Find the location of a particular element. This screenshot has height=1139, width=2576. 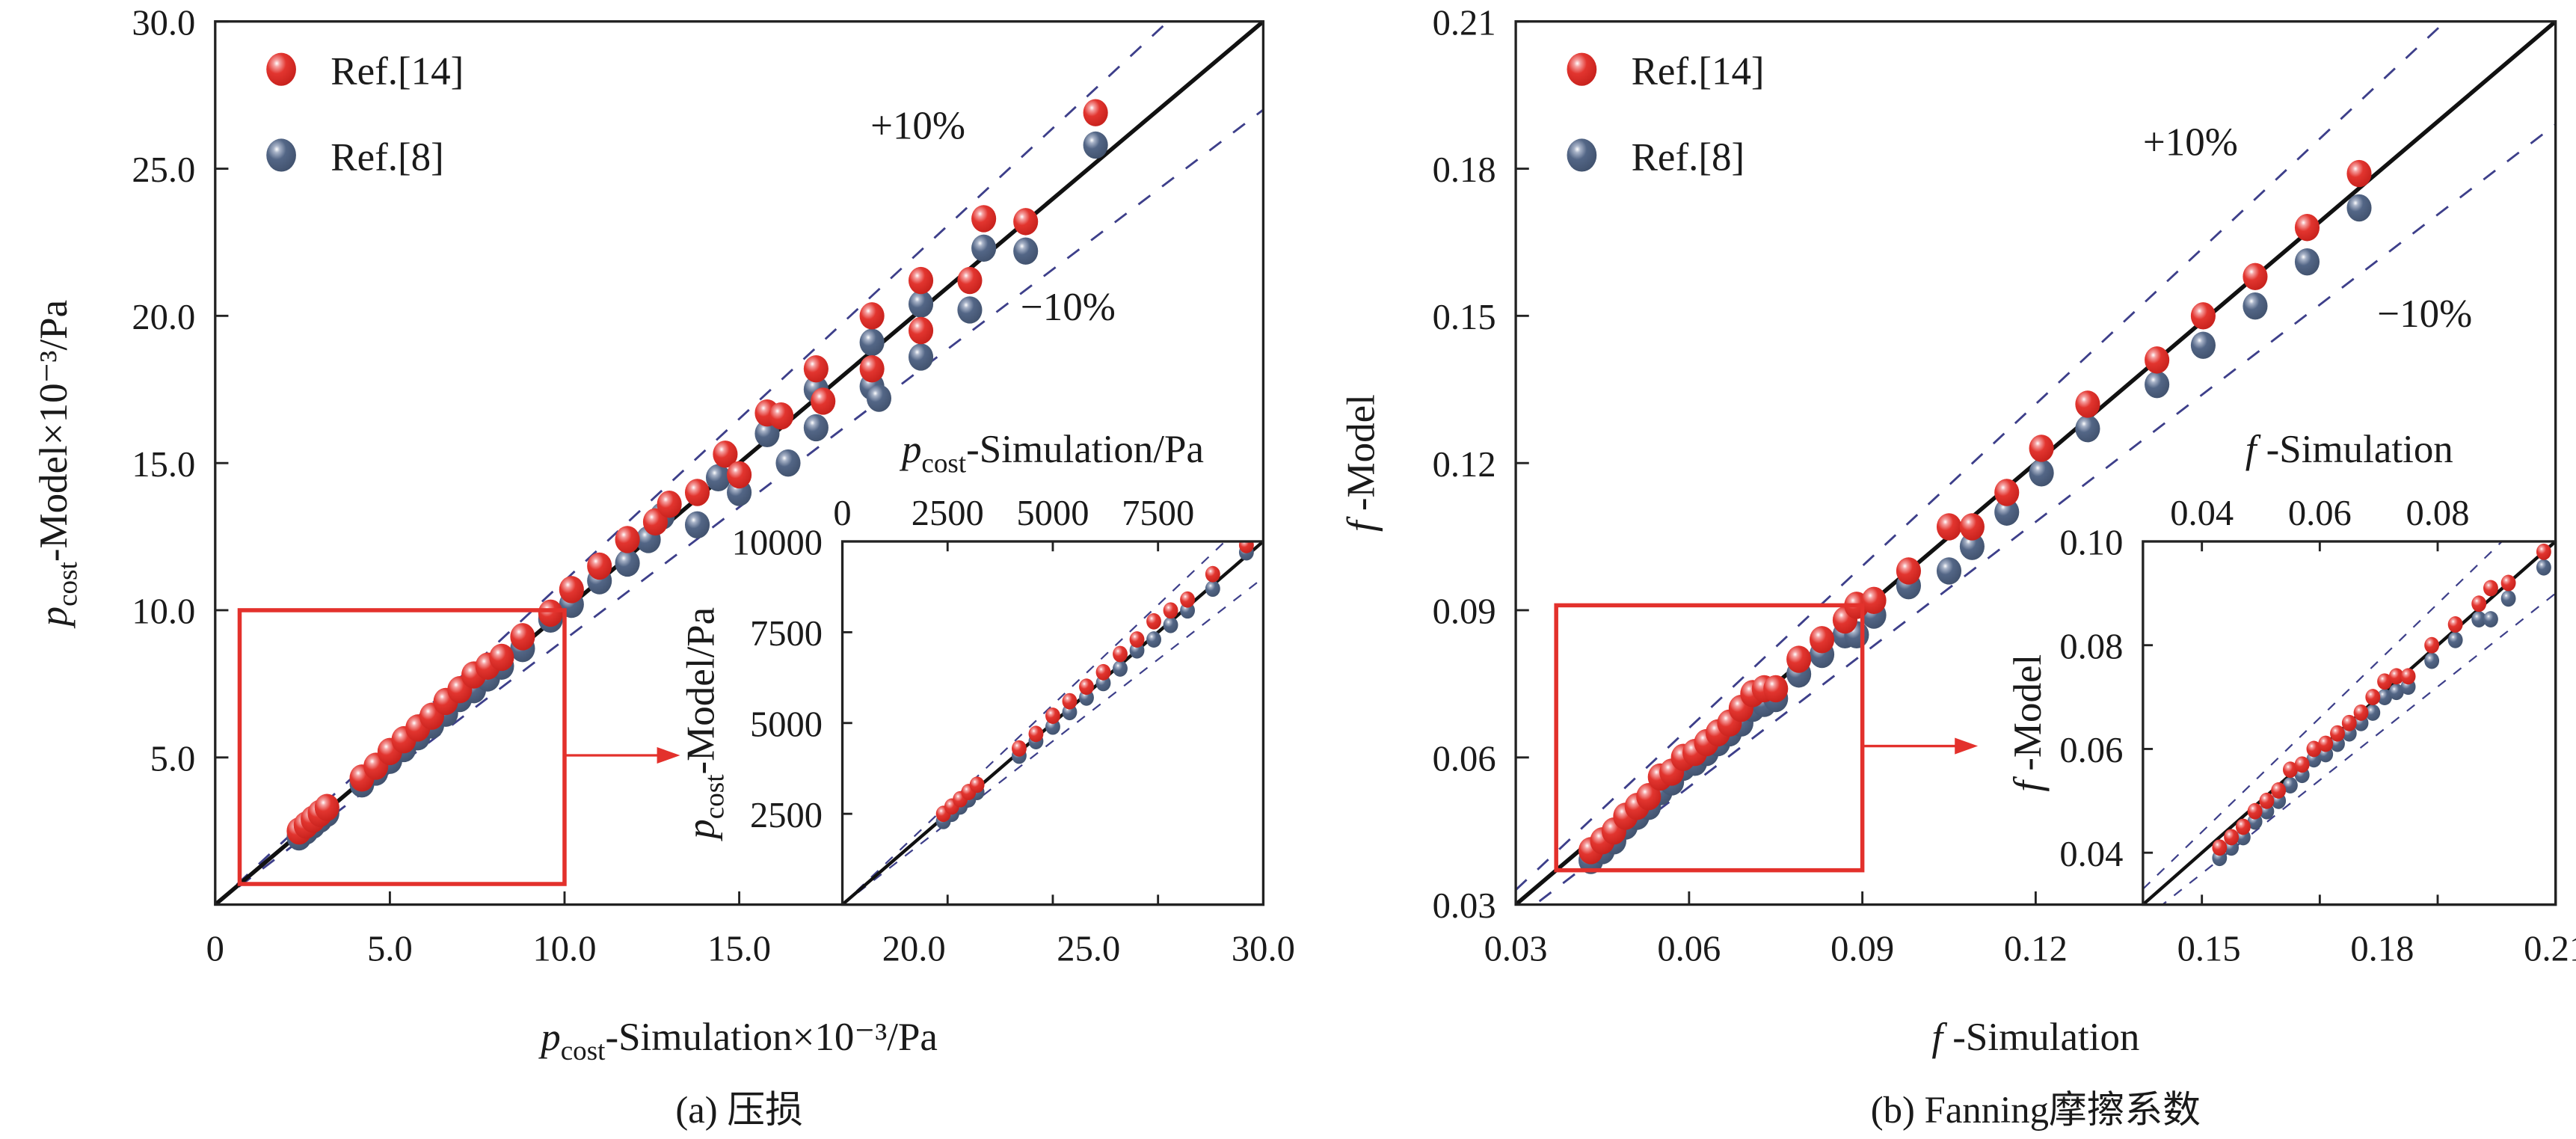

y-axis-title: f -Model is located at coordinates (1361, 463).